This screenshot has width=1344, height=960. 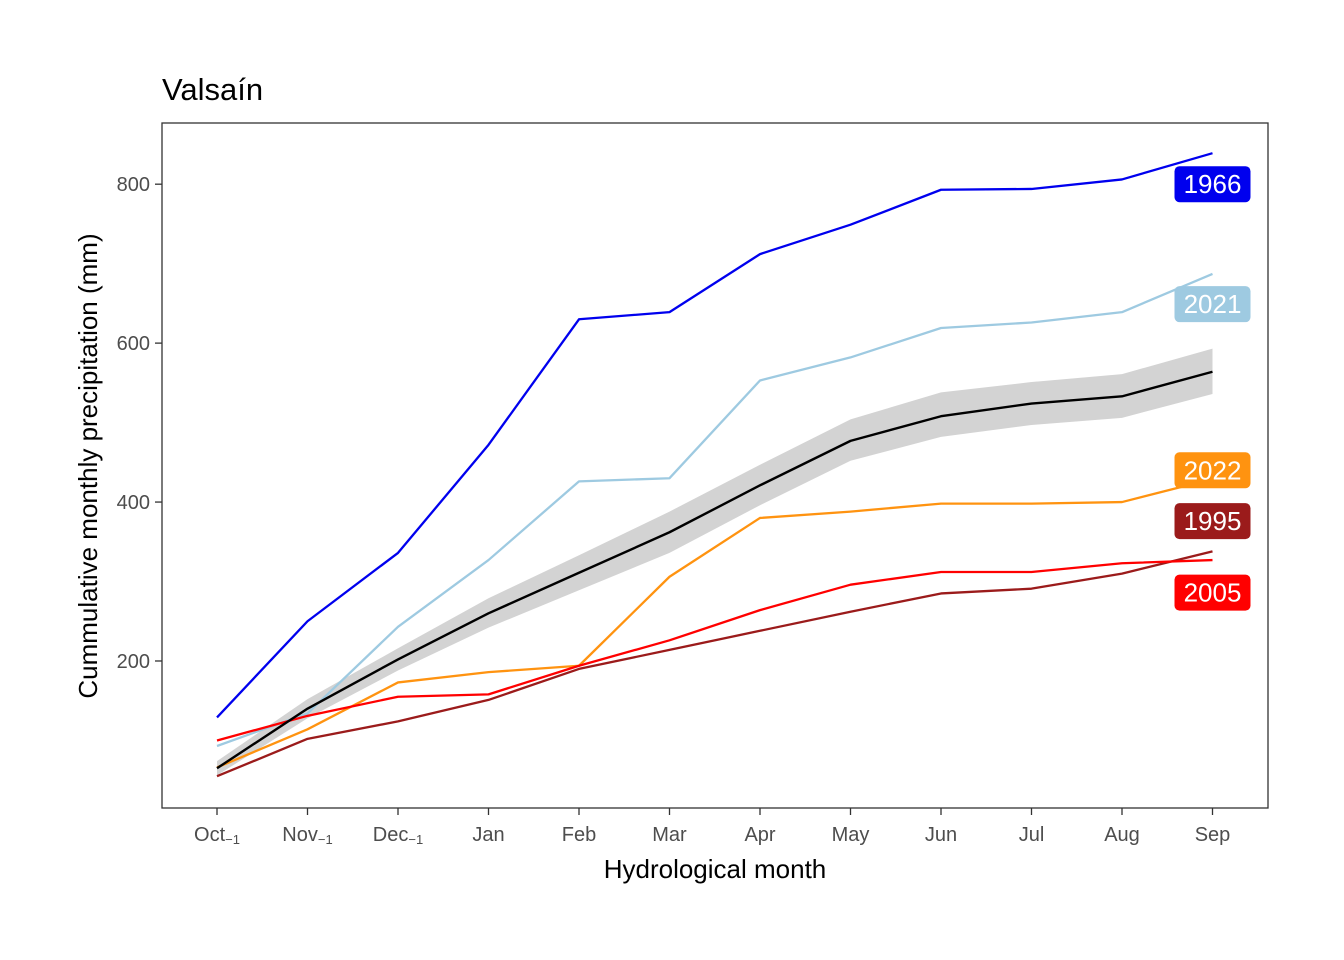 I want to click on series-line-2005, so click(x=714, y=650).